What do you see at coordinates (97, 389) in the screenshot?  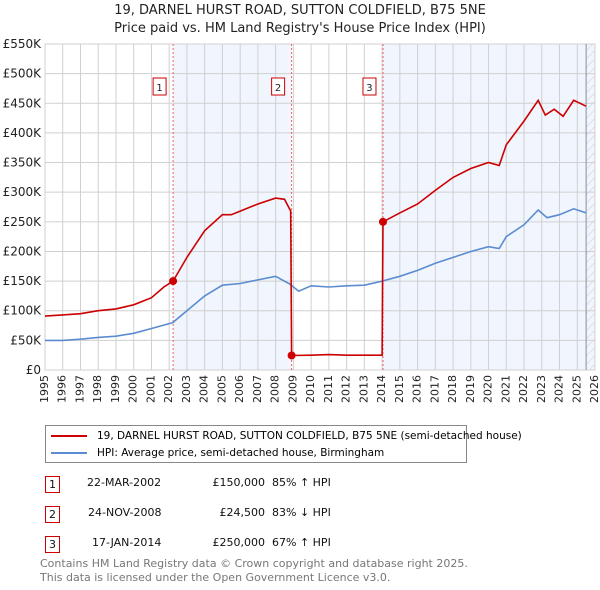 I see `x-tick-label: 1998` at bounding box center [97, 389].